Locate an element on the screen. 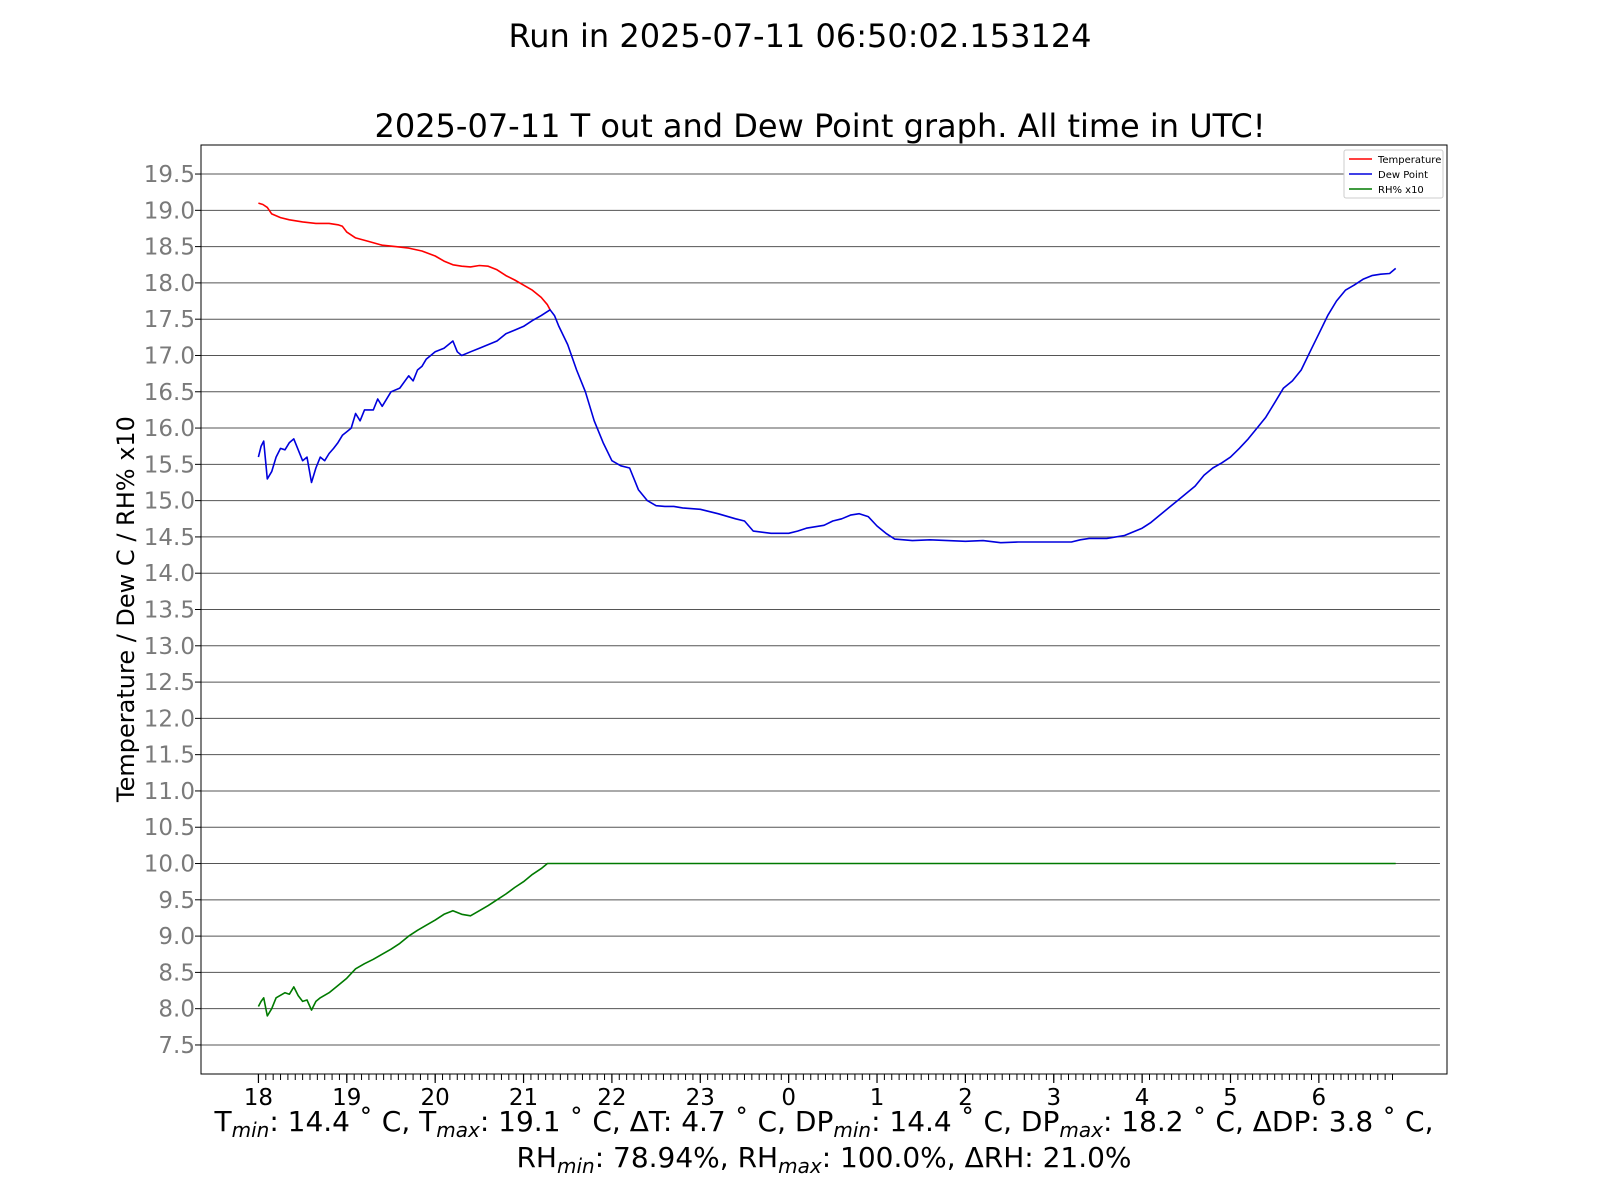 Image resolution: width=1600 pixels, height=1200 pixels. y-tick-label: 10.5 is located at coordinates (169, 828).